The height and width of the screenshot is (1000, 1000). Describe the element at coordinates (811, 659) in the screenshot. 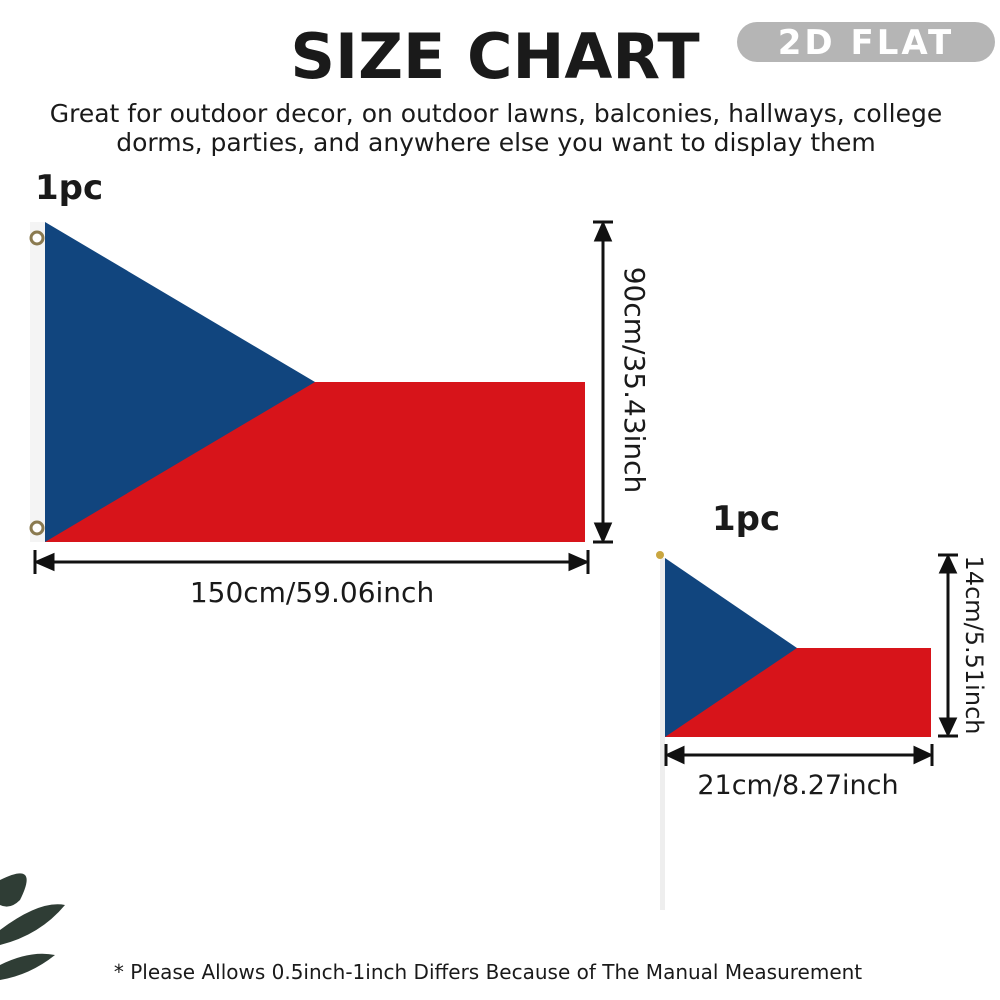

I see `dimension-arrow` at that location.